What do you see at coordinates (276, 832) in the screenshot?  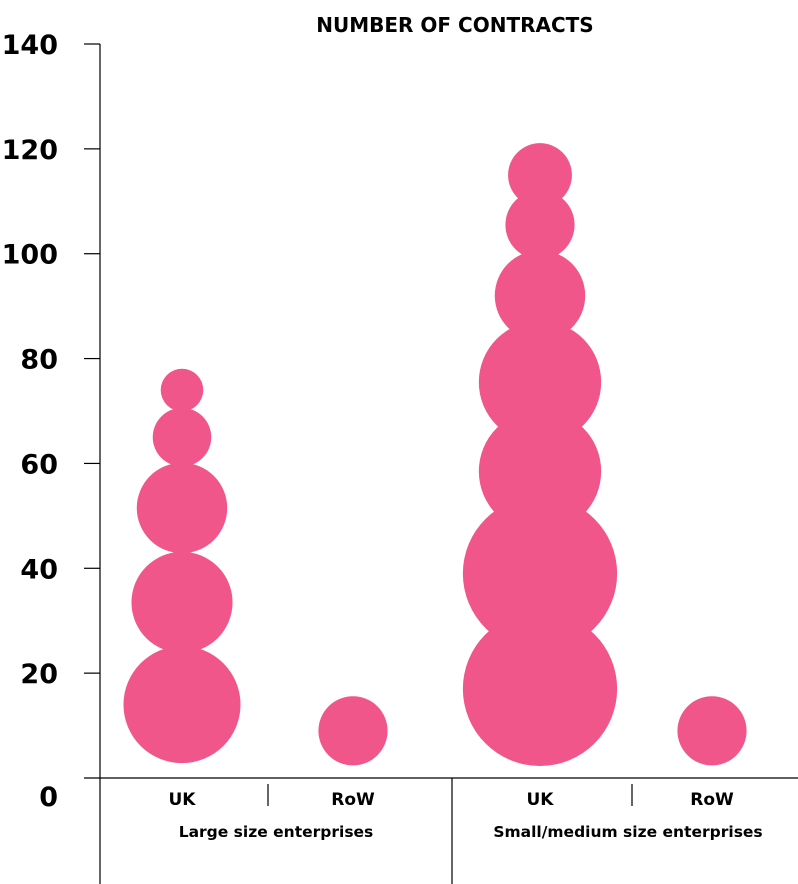 I see `x-group-label: Large size enterprises` at bounding box center [276, 832].